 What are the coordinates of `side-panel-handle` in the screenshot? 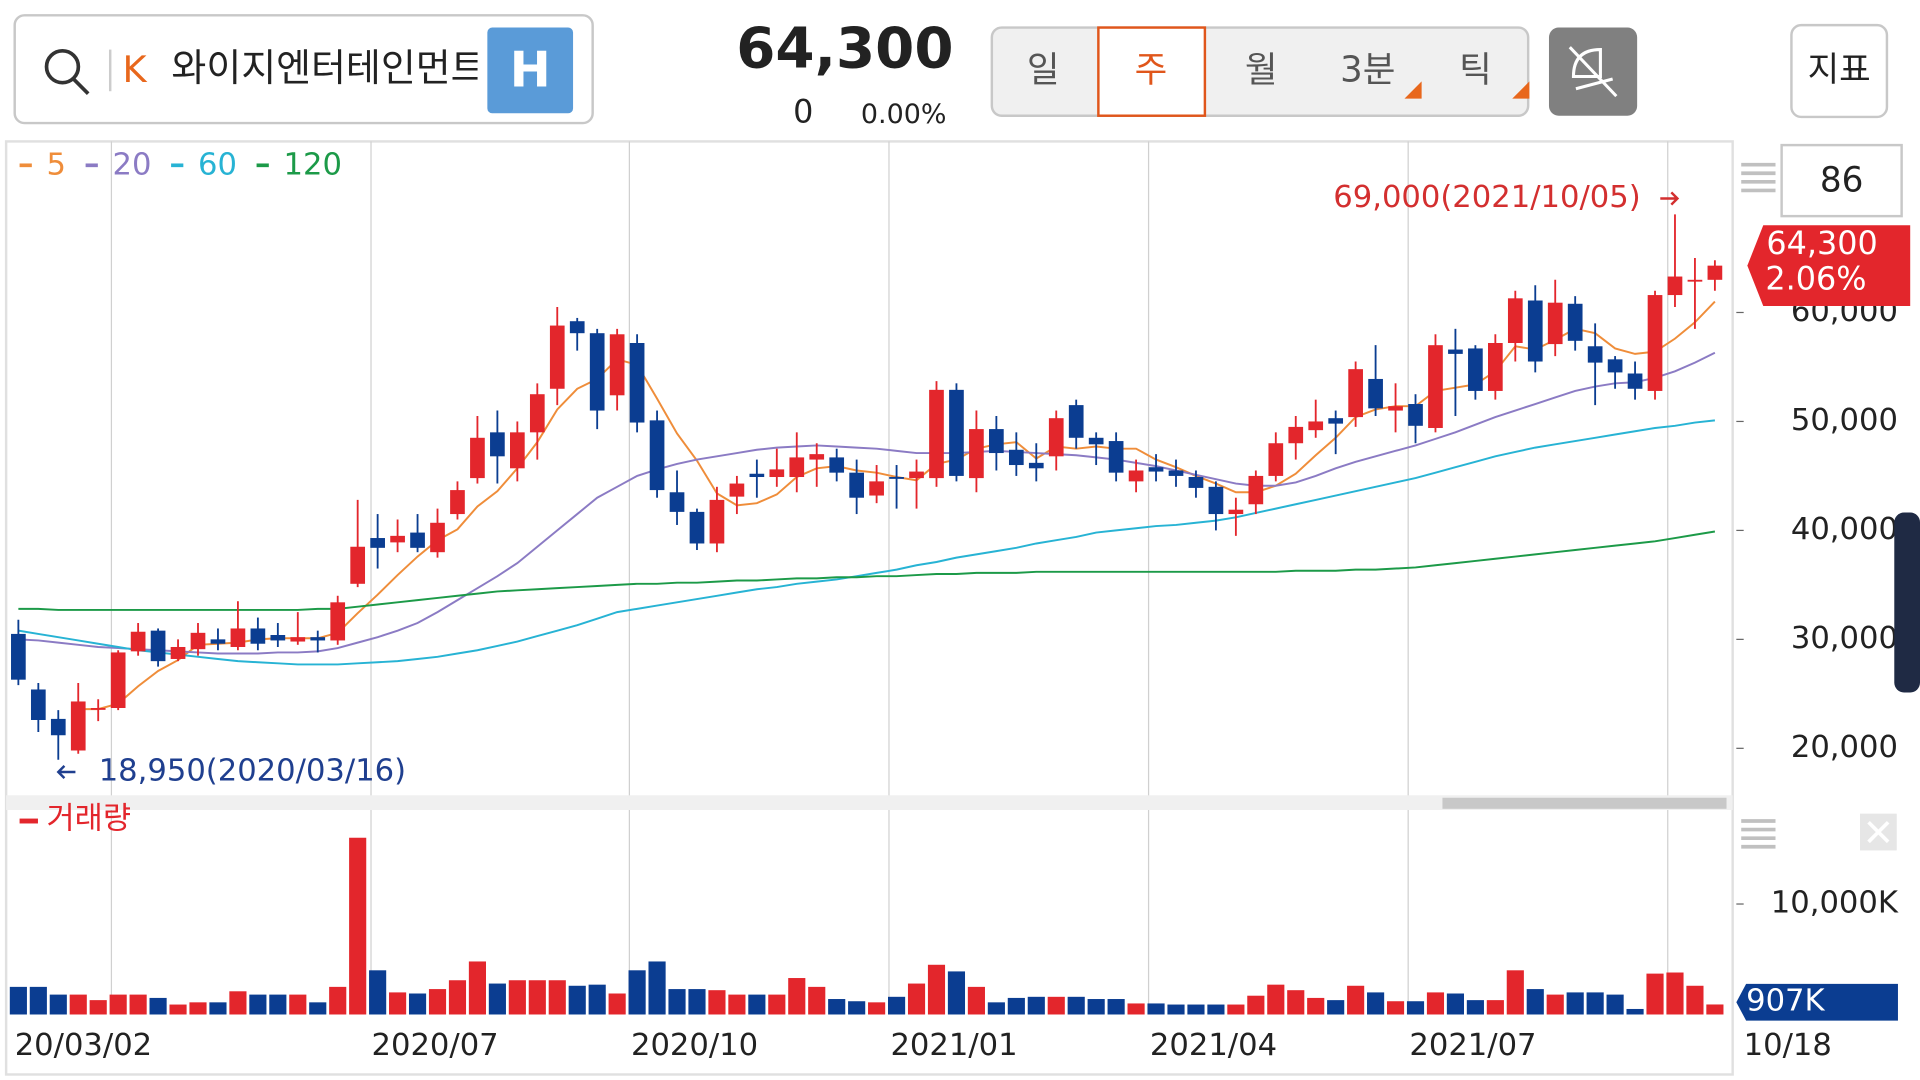 It's located at (1907, 602).